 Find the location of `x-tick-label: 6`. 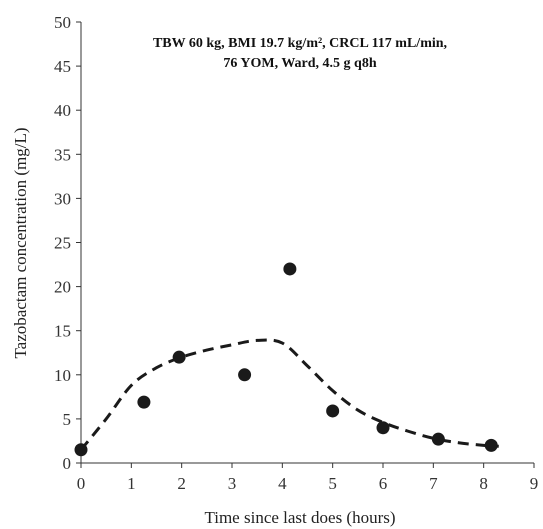

x-tick-label: 6 is located at coordinates (383, 483).